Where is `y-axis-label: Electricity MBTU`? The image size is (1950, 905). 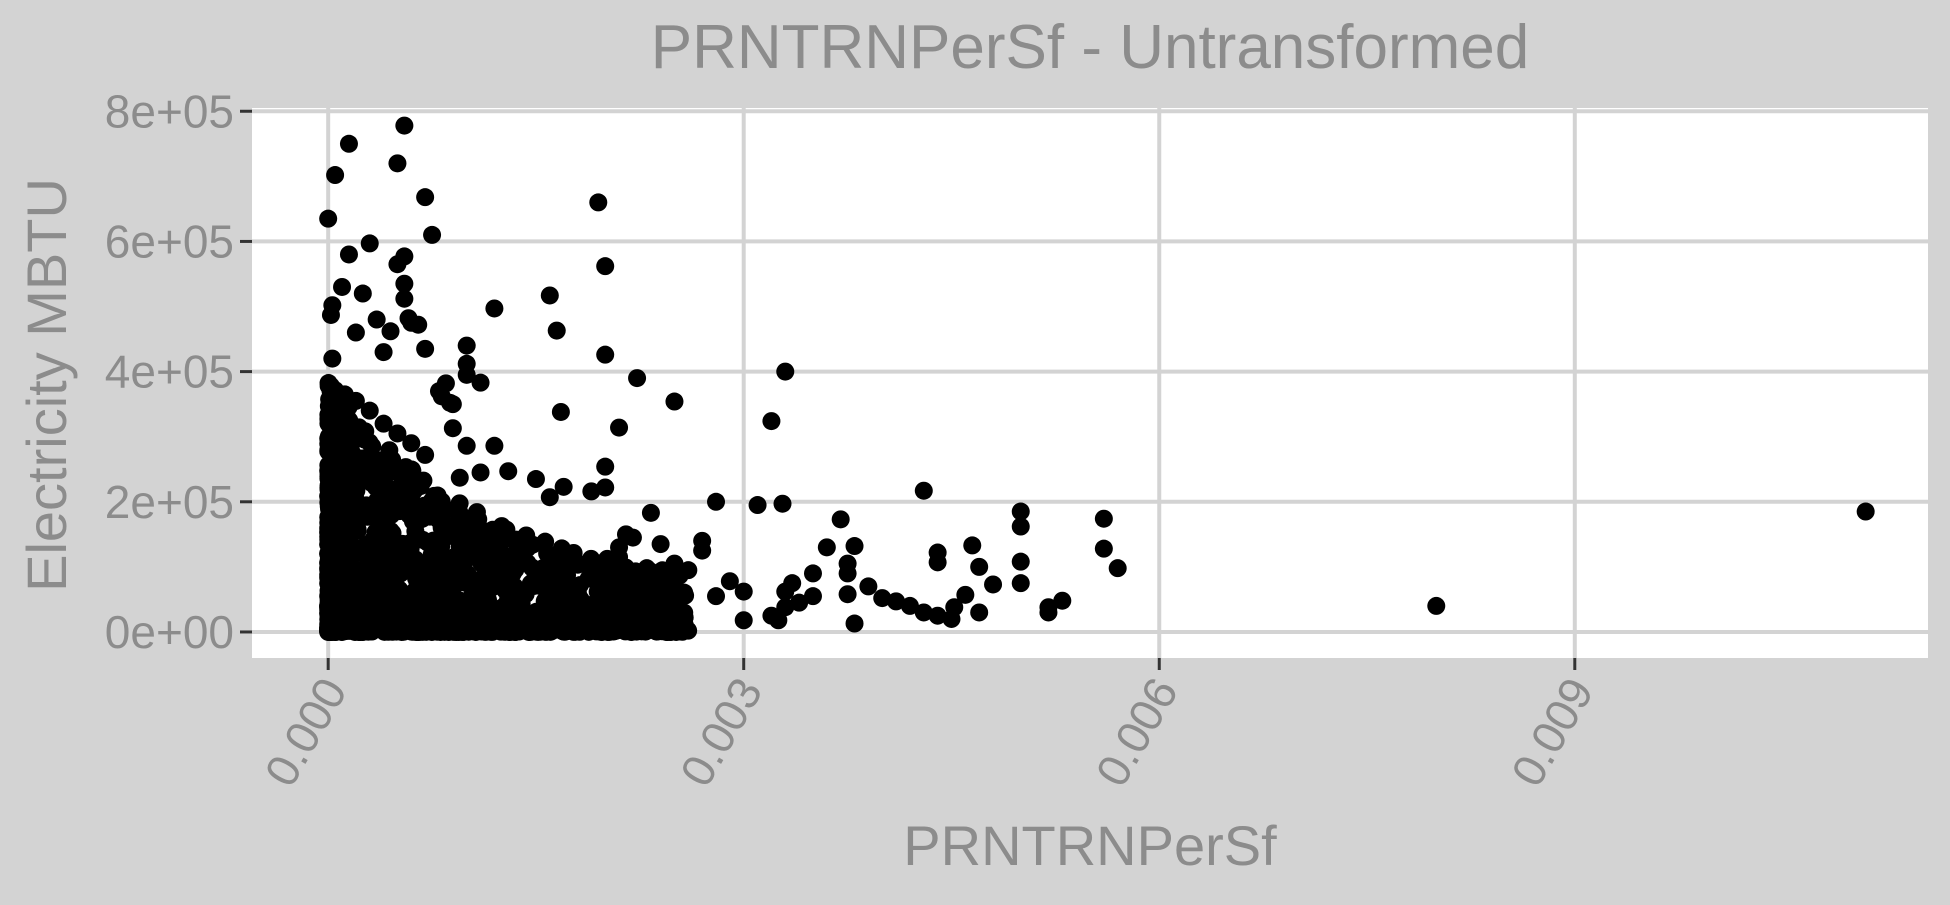
y-axis-label: Electricity MBTU is located at coordinates (46, 385).